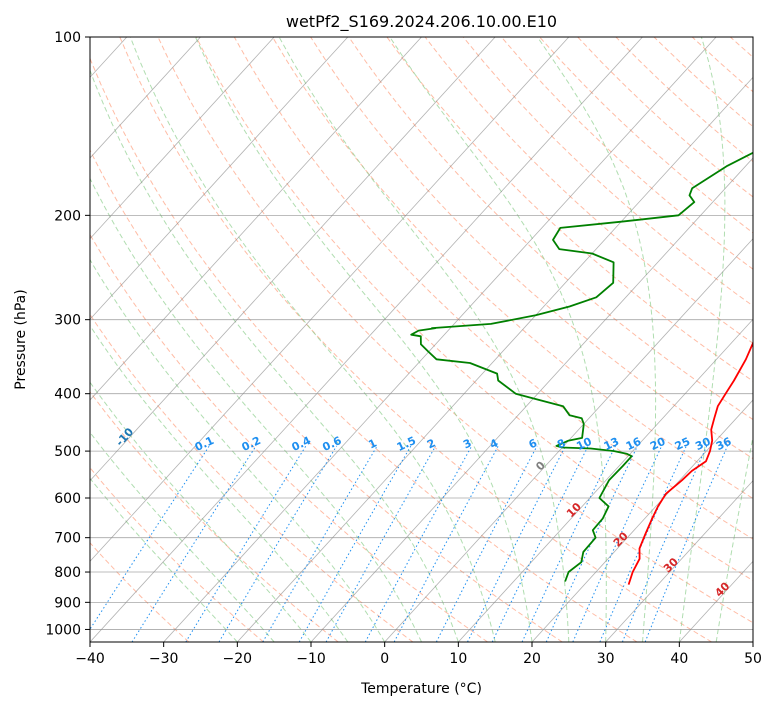  Describe the element at coordinates (421, 22) in the screenshot. I see `chart-title: wetPf2_S169.2024.206.10.00.E10` at that location.